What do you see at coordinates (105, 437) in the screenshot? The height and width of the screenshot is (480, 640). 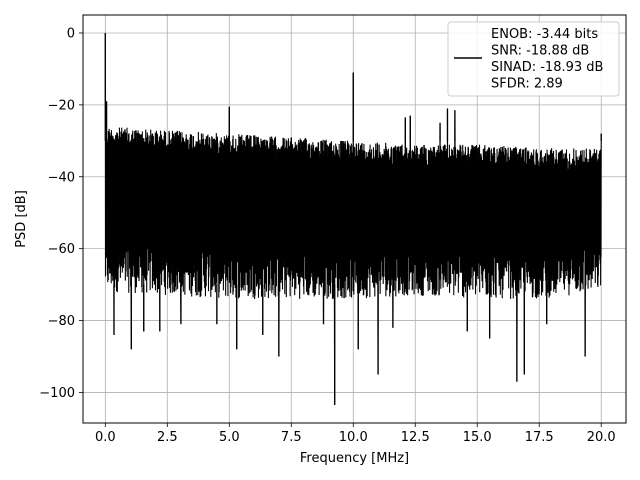 I see `x-tick-label: 0.0` at bounding box center [105, 437].